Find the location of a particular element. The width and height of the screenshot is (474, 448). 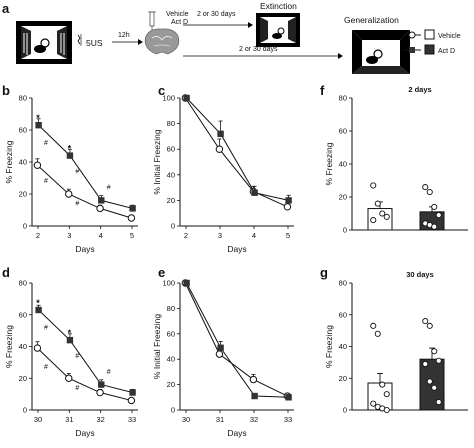

bar-group-act-d is located at coordinates (432, 207).